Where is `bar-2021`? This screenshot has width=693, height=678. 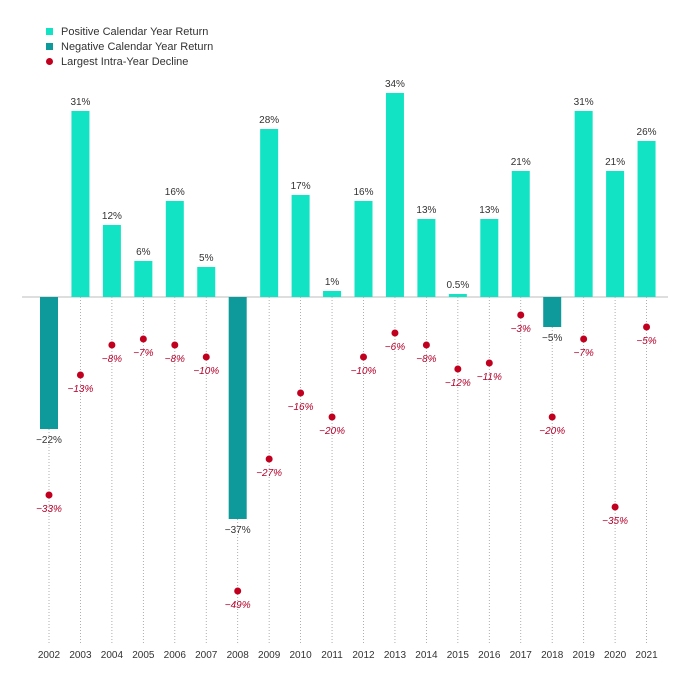 bar-2021 is located at coordinates (646, 219).